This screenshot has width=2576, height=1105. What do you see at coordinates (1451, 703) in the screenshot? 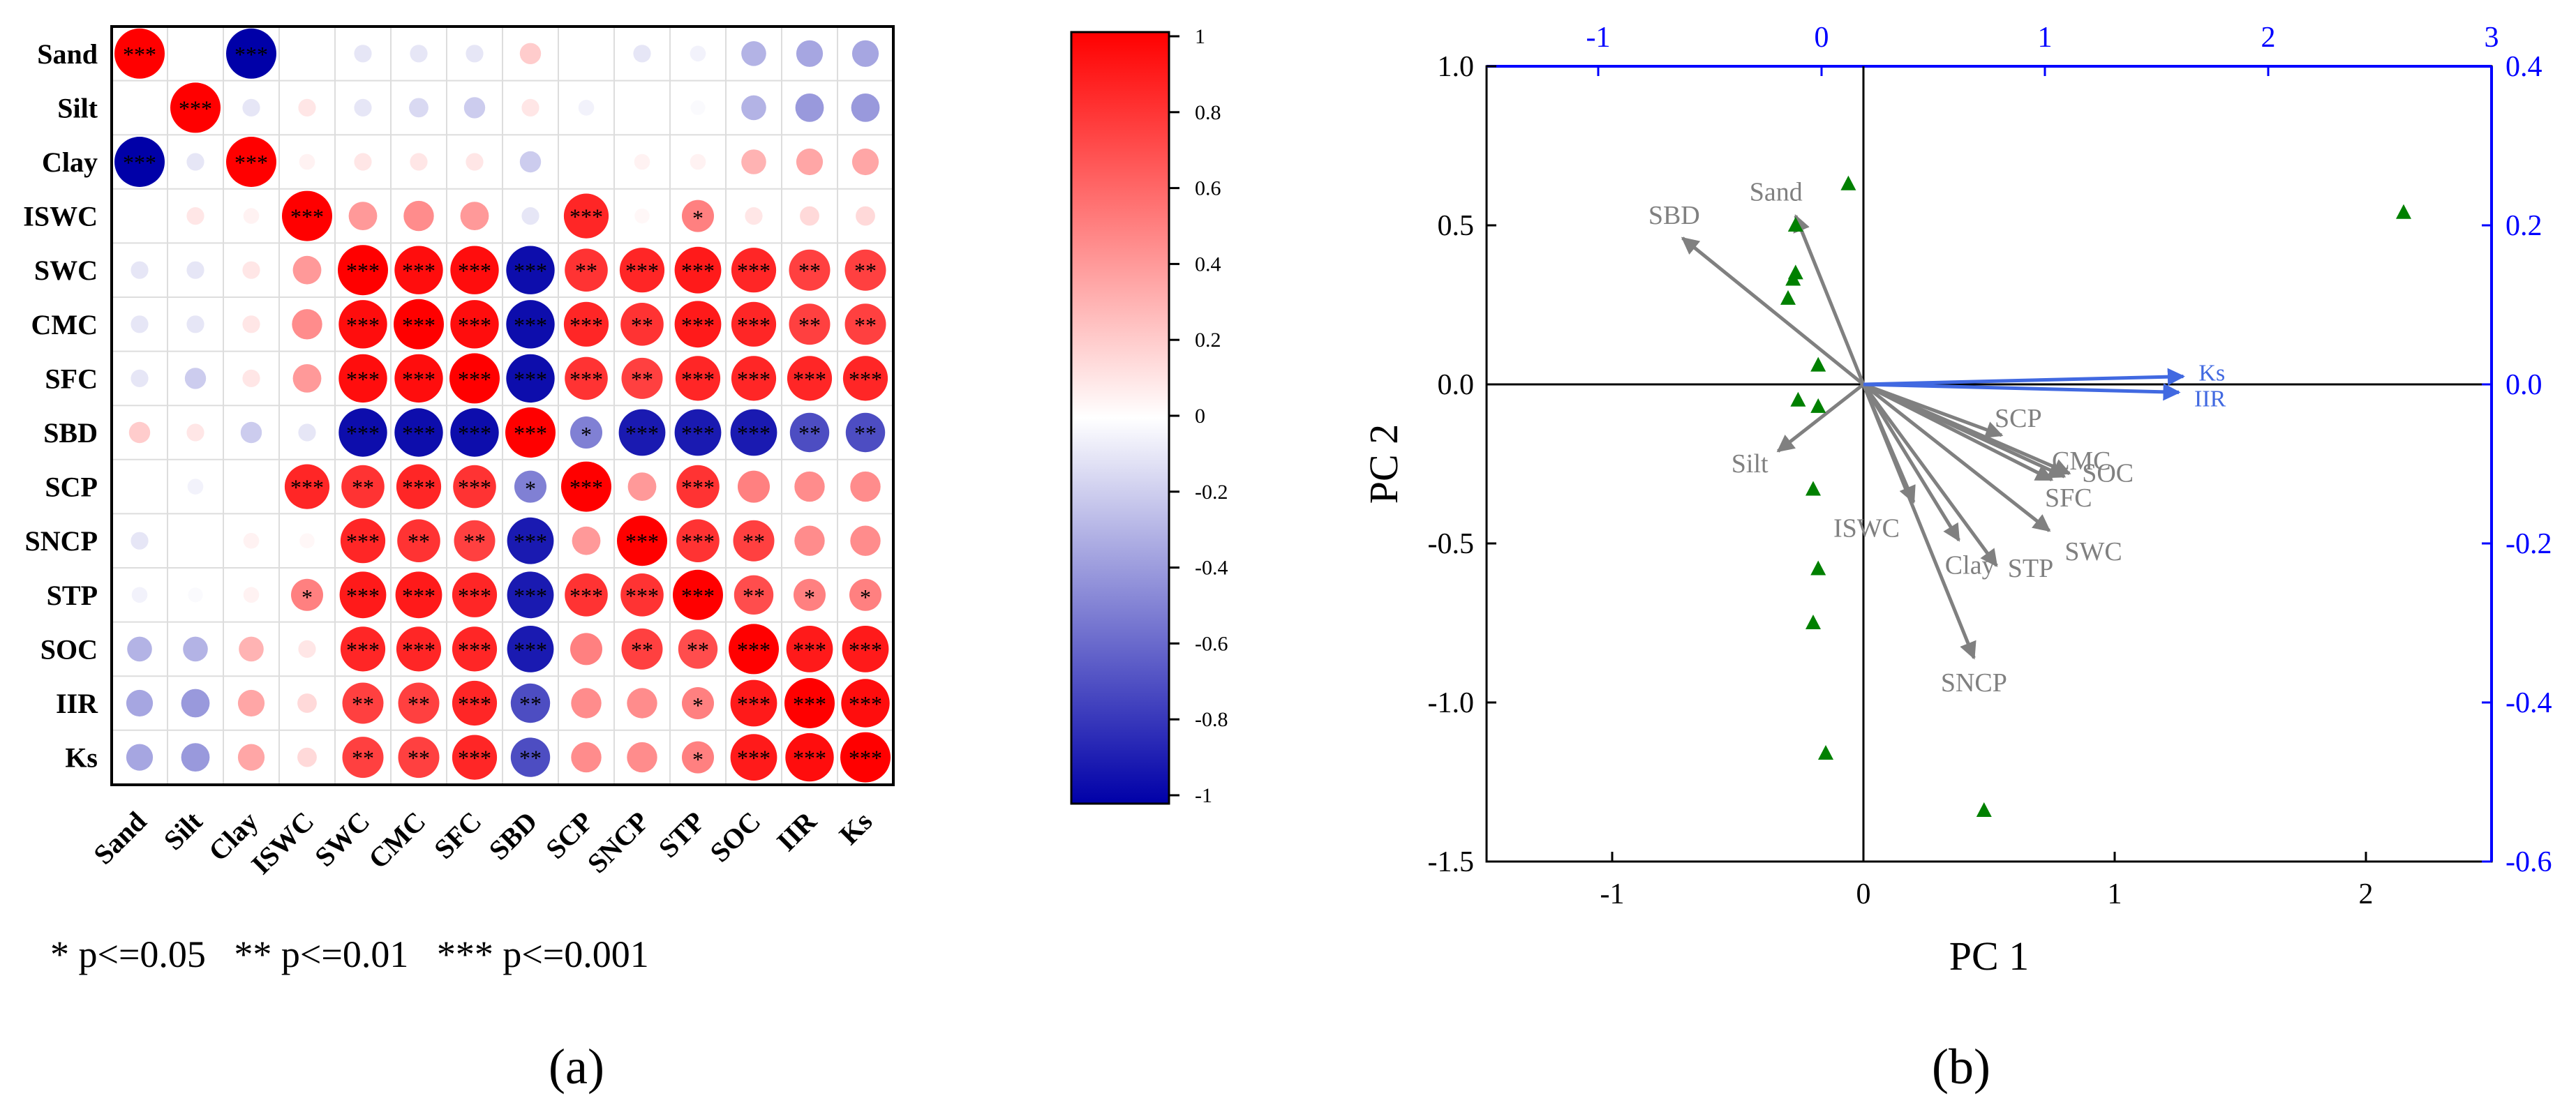
I see `y-tick-label: -1.0` at bounding box center [1451, 703].